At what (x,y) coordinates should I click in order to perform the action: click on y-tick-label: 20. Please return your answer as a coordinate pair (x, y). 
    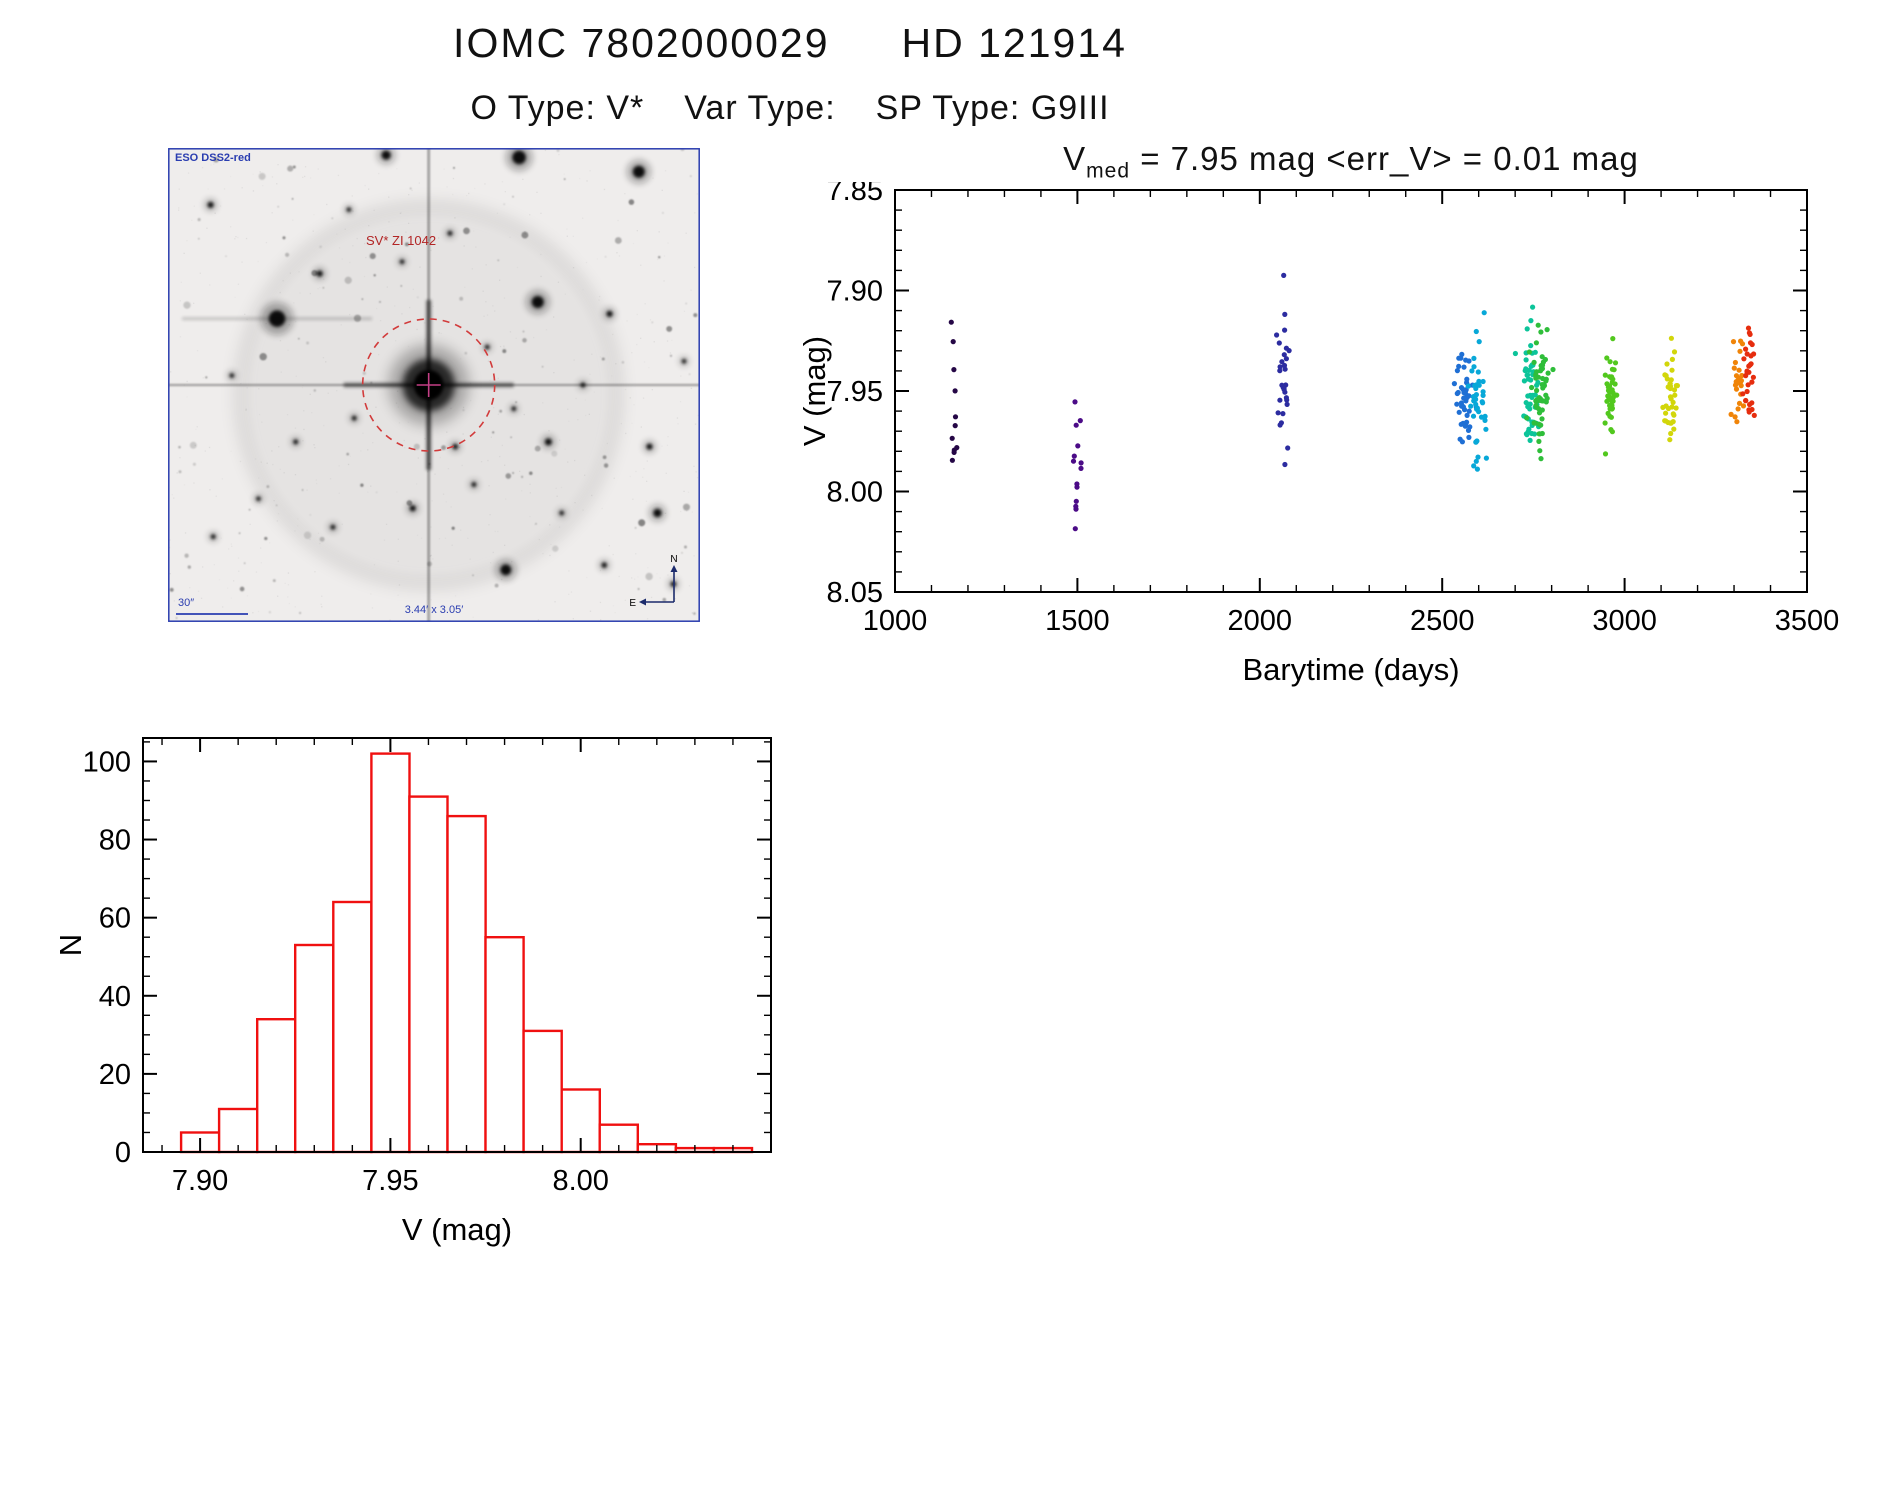
    Looking at the image, I should click on (115, 1075).